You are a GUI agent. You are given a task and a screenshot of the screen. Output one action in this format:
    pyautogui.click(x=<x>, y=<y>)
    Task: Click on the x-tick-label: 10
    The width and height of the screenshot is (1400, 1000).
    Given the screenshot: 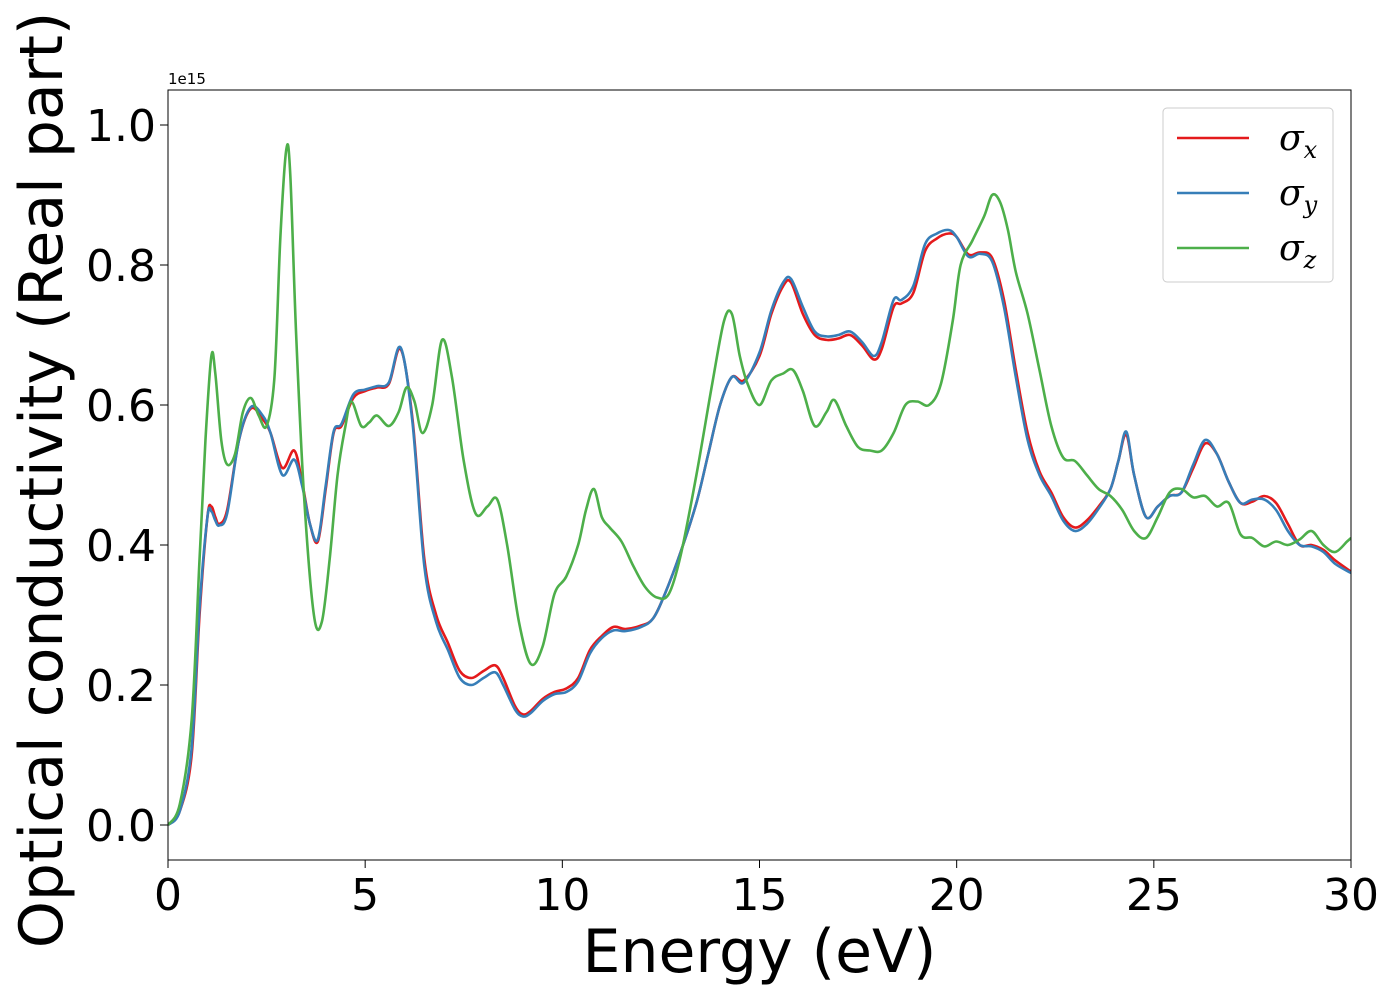 What is the action you would take?
    pyautogui.click(x=562, y=895)
    